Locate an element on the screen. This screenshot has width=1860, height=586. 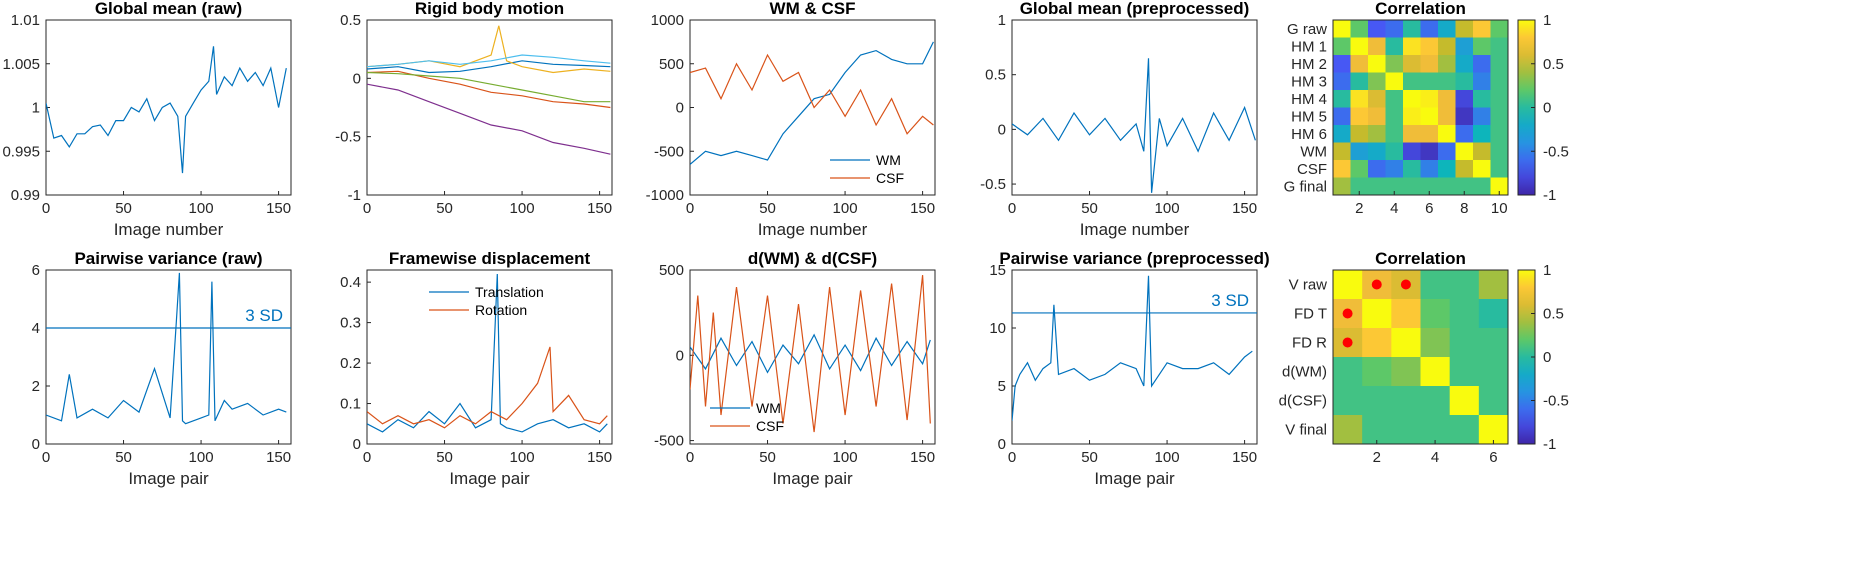
y-tick-label: 0.1 is located at coordinates (350, 404).